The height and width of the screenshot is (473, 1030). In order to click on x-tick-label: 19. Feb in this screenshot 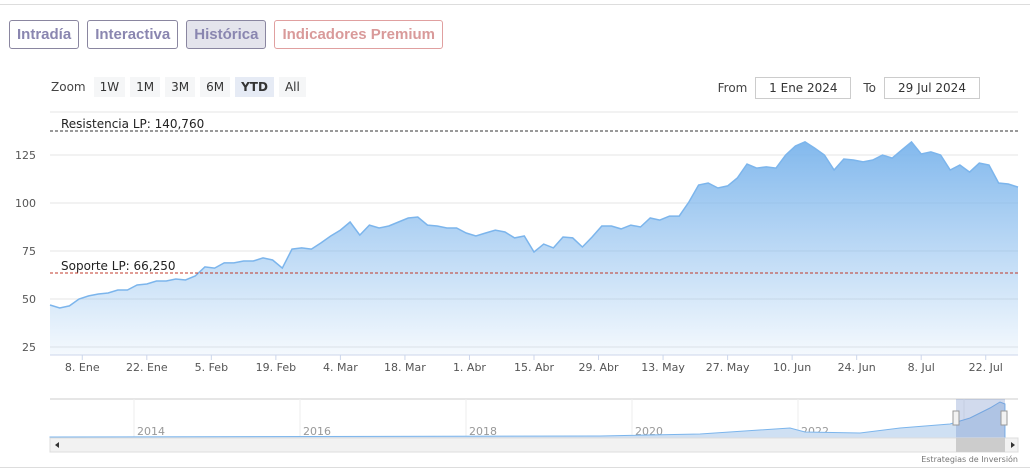, I will do `click(276, 367)`.